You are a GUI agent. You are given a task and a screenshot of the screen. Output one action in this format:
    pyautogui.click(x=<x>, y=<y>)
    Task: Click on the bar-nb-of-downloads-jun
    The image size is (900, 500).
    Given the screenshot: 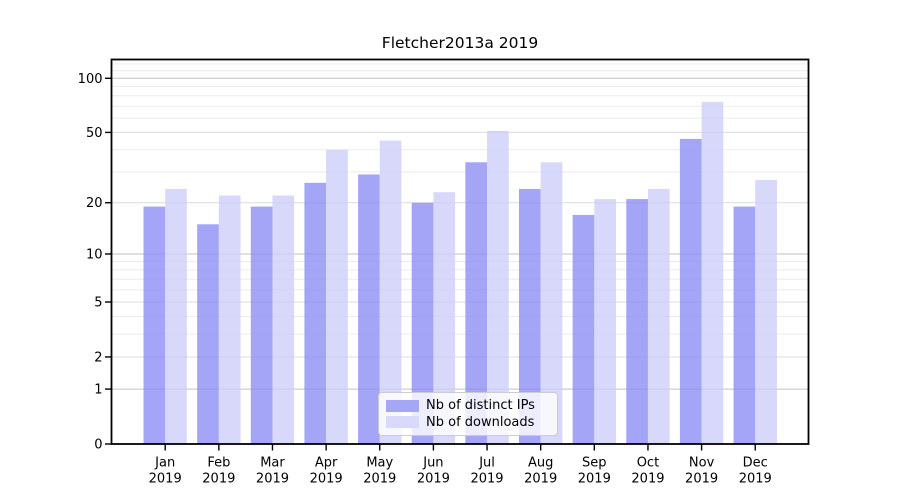 What is the action you would take?
    pyautogui.click(x=444, y=318)
    